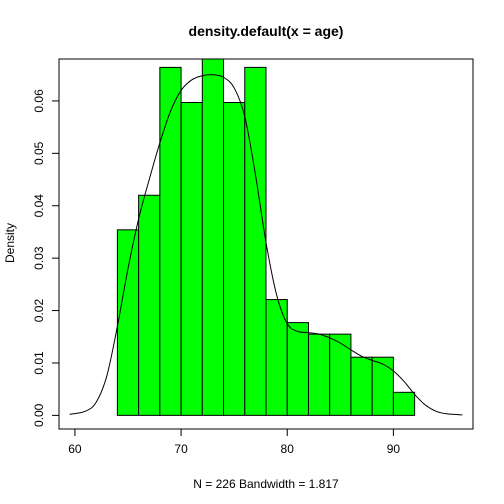  I want to click on y-tick-label: 0.01, so click(39, 363).